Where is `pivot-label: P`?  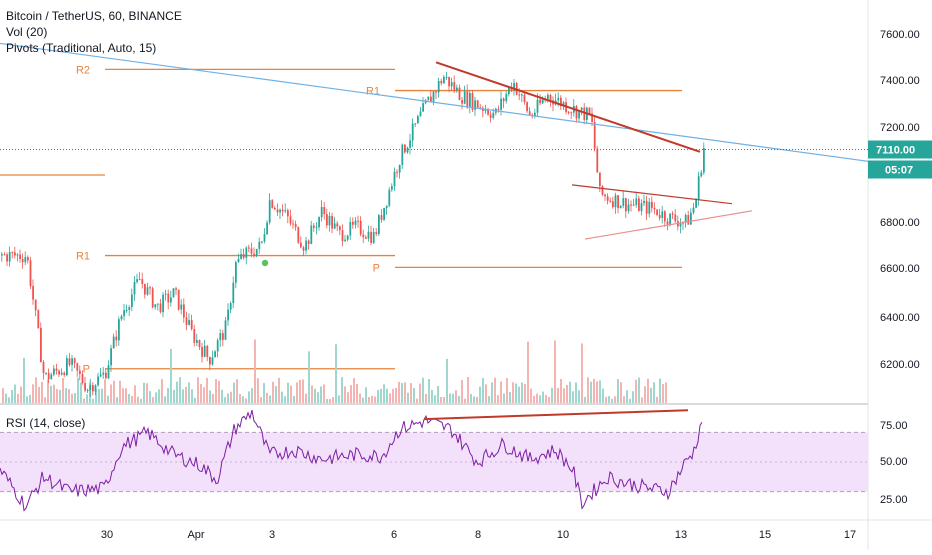 pivot-label: P is located at coordinates (86, 370).